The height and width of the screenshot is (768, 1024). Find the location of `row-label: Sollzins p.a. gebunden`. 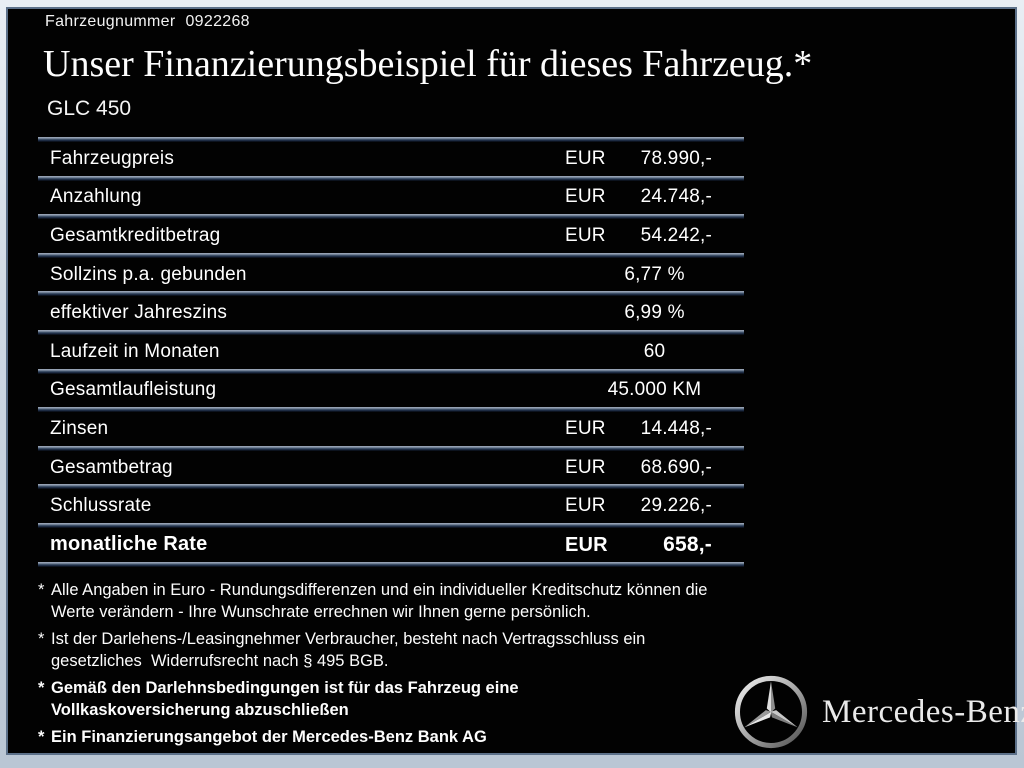

row-label: Sollzins p.a. gebunden is located at coordinates (148, 274).